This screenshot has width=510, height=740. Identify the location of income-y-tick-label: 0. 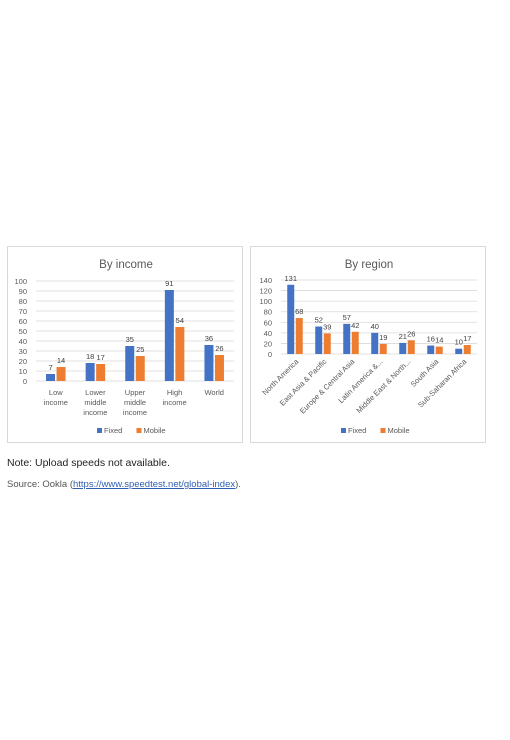
(25, 381).